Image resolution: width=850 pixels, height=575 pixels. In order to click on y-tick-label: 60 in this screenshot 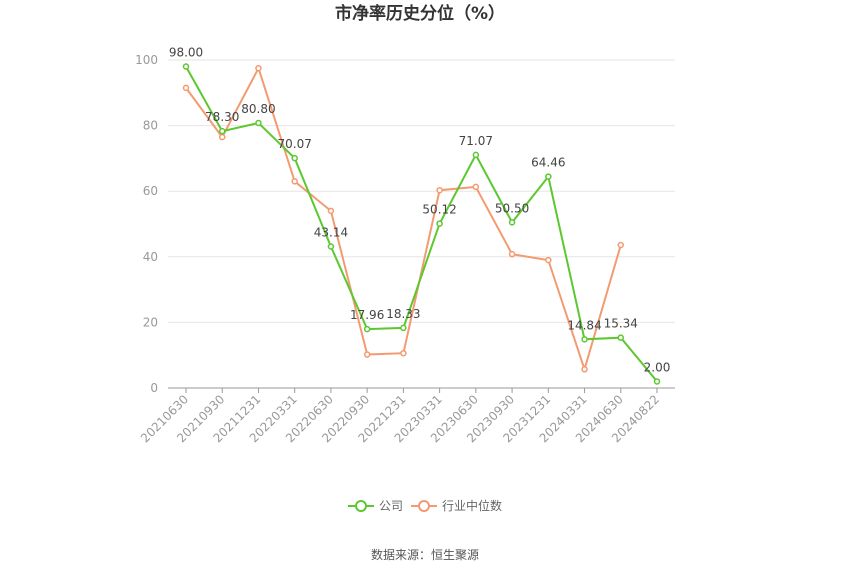, I will do `click(150, 191)`.